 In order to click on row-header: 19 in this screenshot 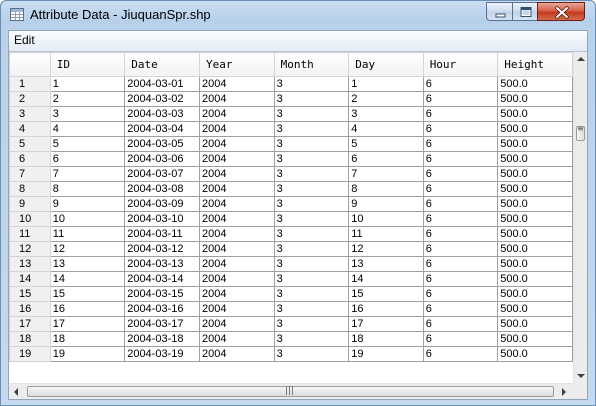, I will do `click(30, 354)`.